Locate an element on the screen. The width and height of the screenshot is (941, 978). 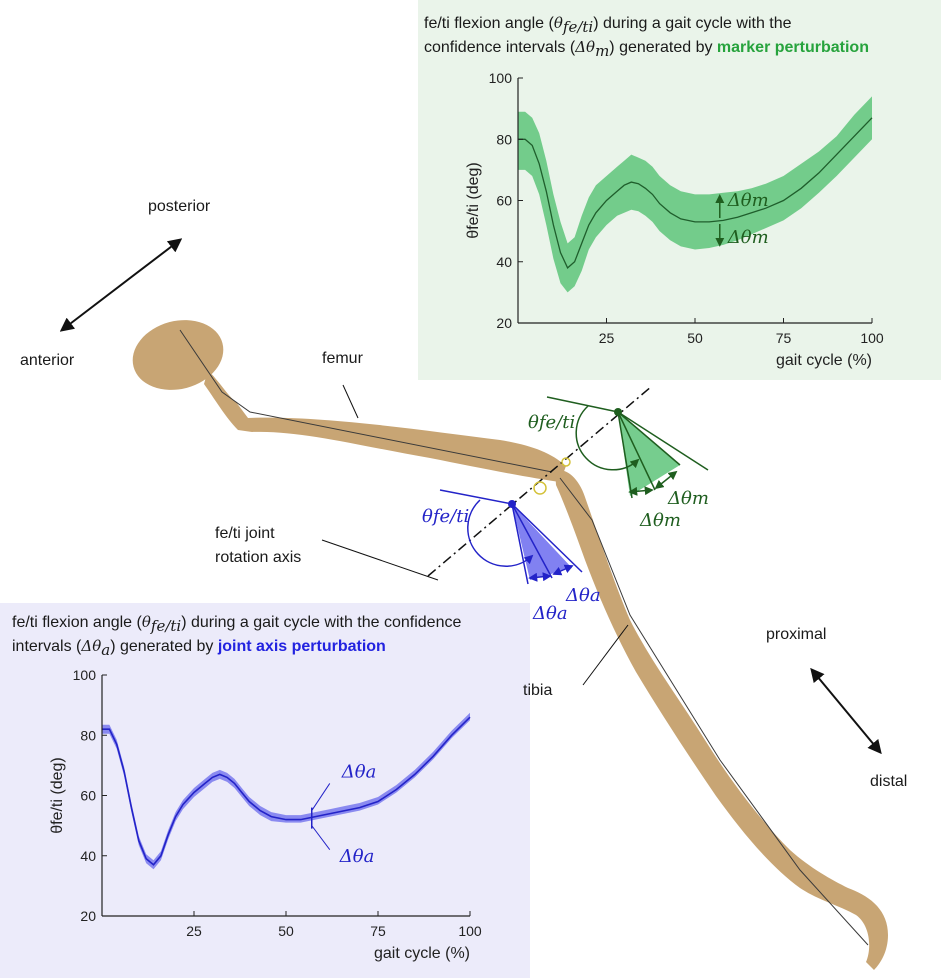
green-delta-label-1: Δθm is located at coordinates (688, 498).